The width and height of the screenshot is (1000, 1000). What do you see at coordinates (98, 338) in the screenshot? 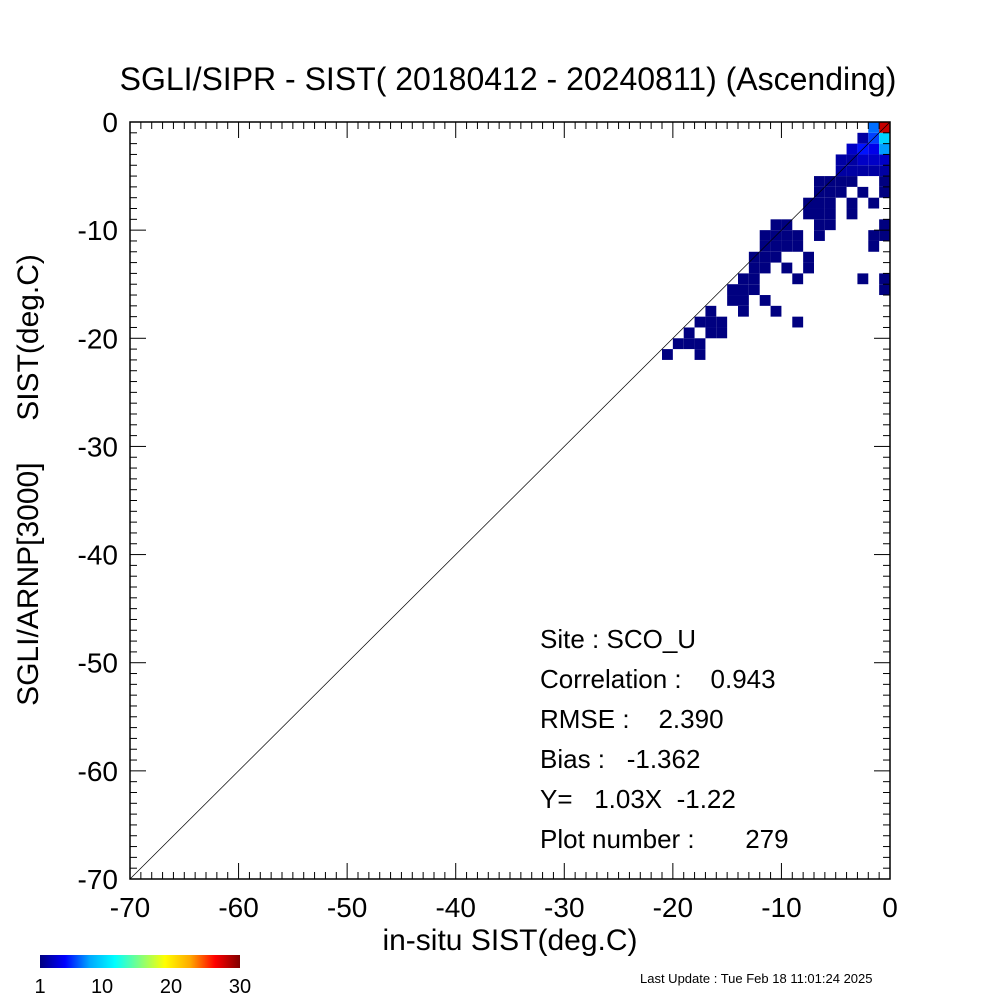
I see `y-tick-label: -20` at bounding box center [98, 338].